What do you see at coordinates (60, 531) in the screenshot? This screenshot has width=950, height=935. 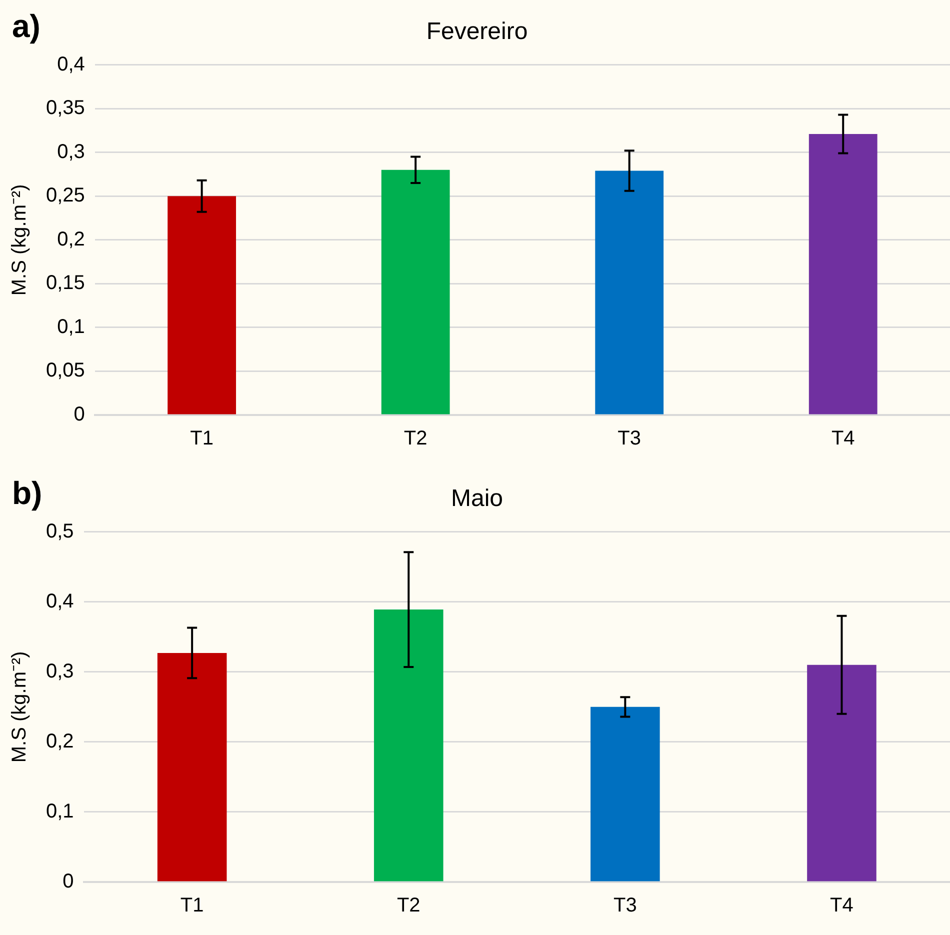 I see `y-tick-label: 0,5` at bounding box center [60, 531].